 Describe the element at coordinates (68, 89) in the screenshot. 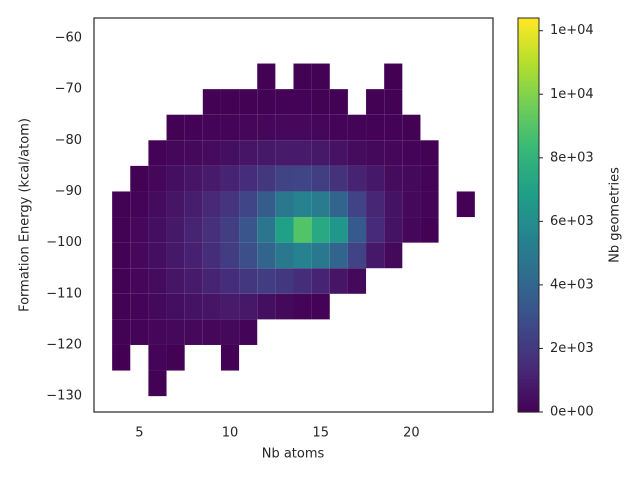

I see `y-tick-label: −70` at that location.